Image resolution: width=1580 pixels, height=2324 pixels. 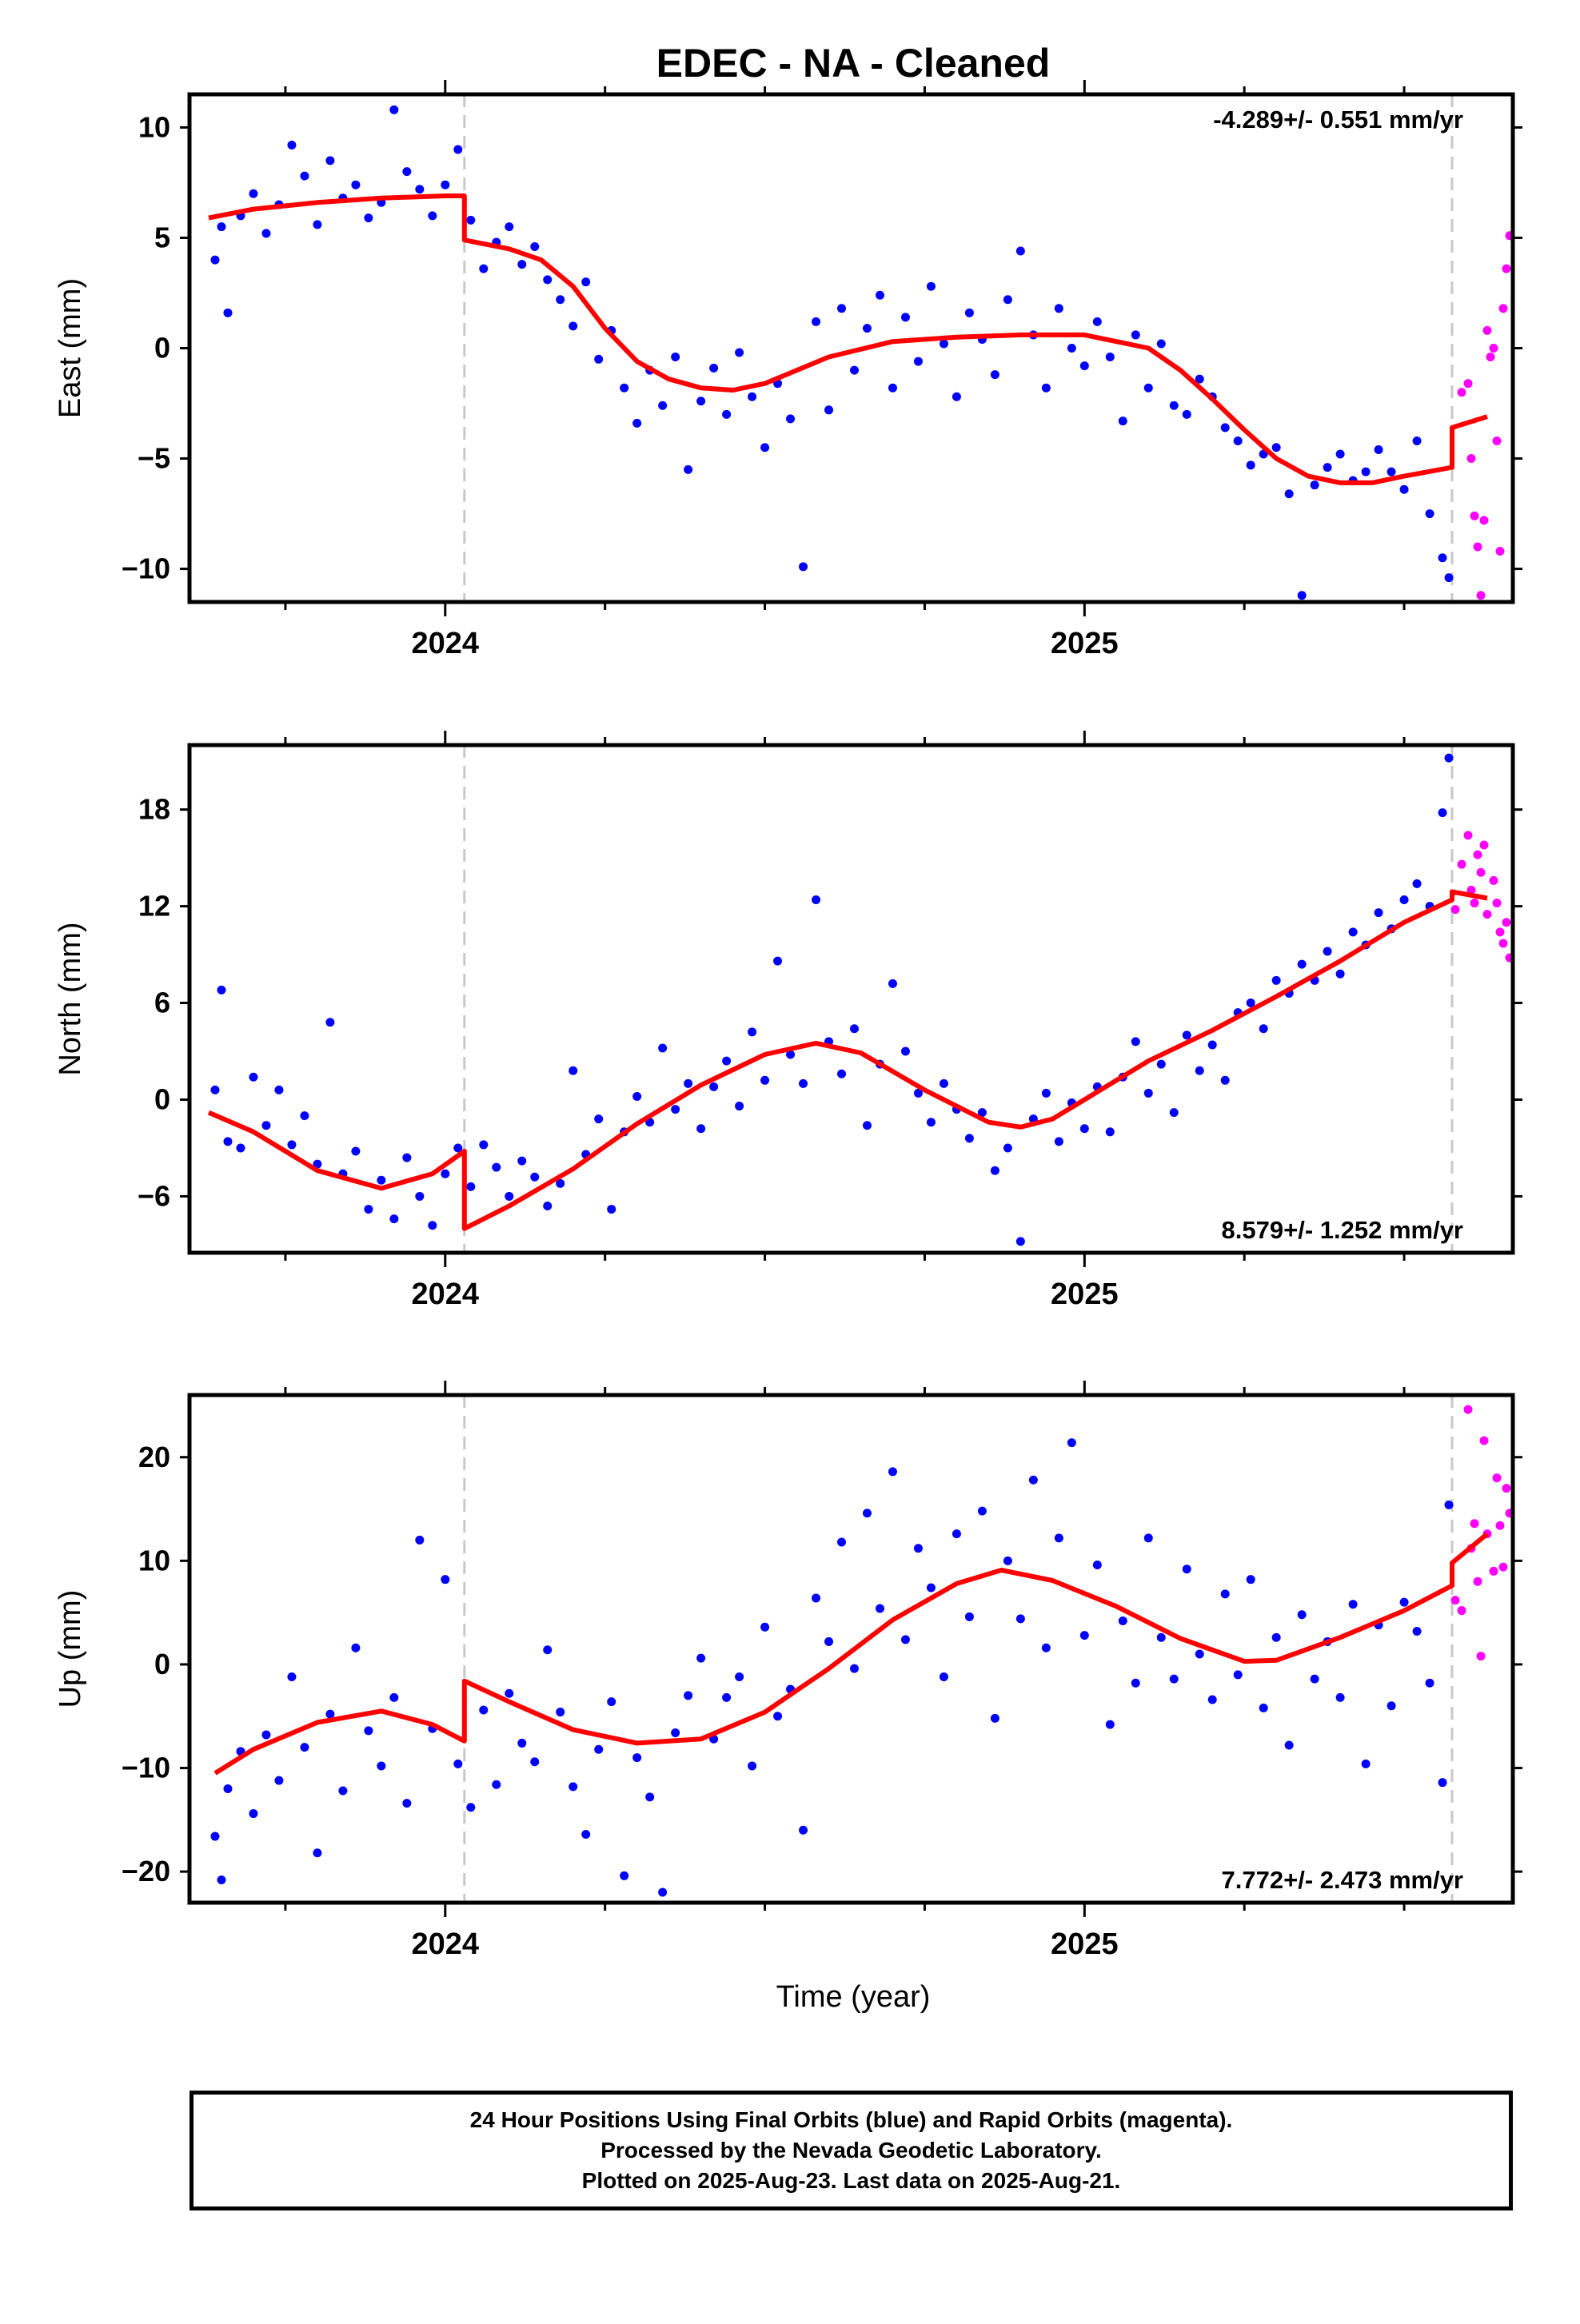 I want to click on x-tick-label: 2024, so click(x=446, y=1944).